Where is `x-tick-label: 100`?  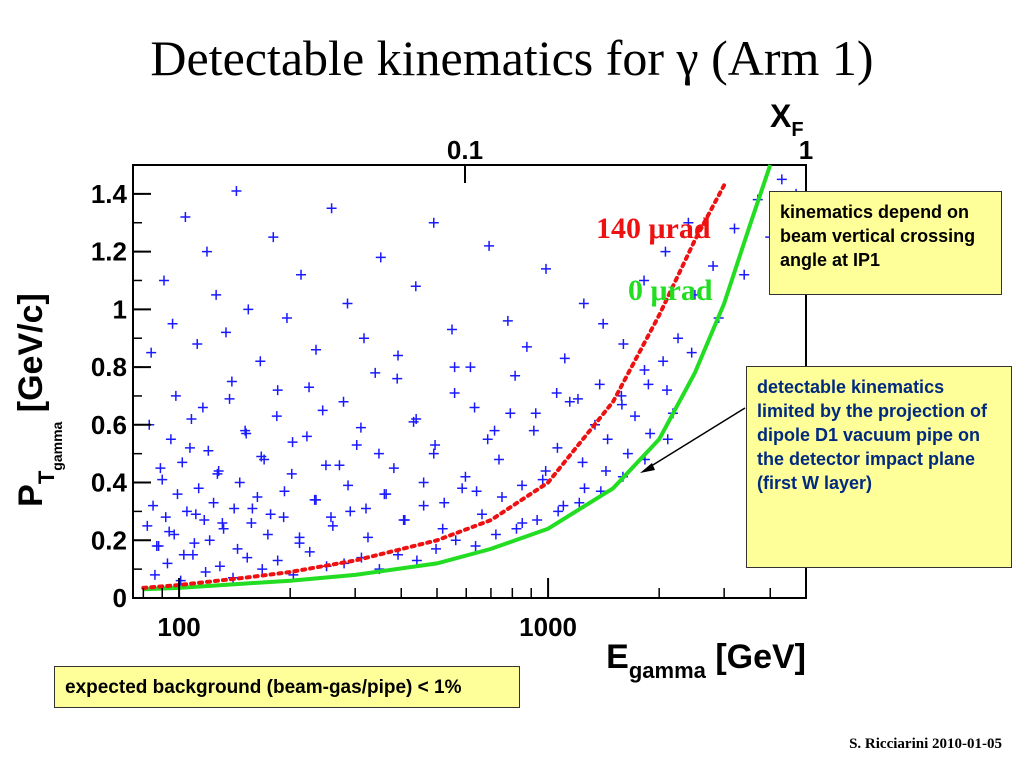
x-tick-label: 100 is located at coordinates (178, 627).